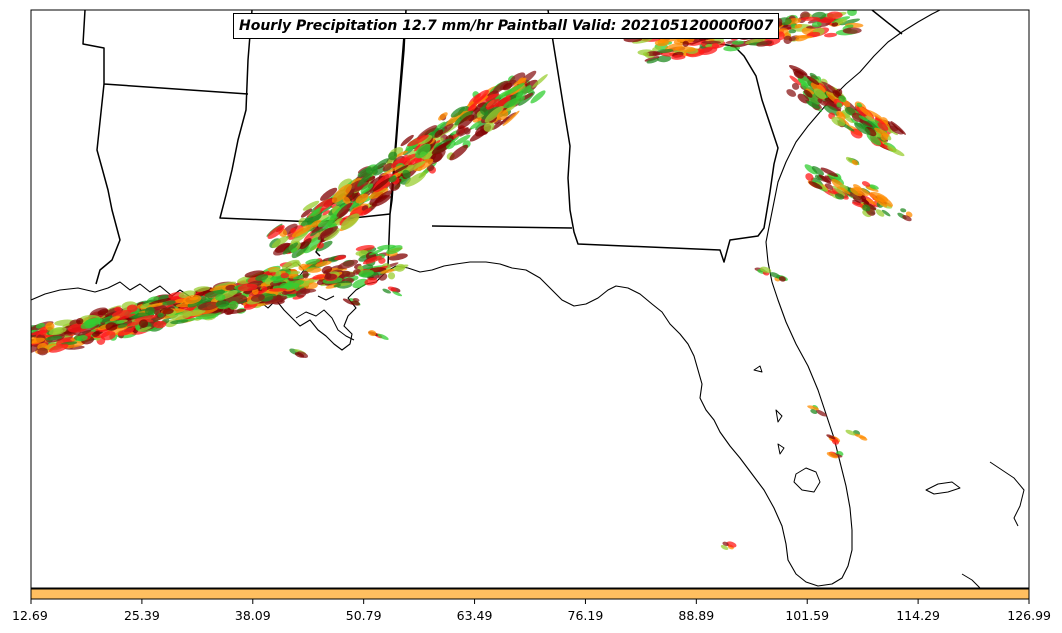 The image size is (1062, 633). Describe the element at coordinates (142, 615) in the screenshot. I see `colorbar-tick-label: 25.39` at that location.